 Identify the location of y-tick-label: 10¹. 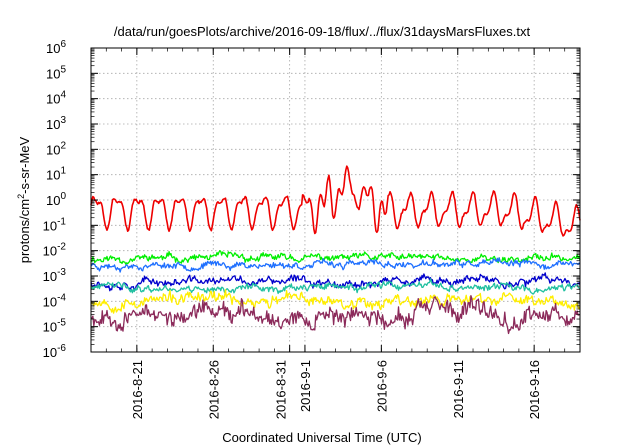
(56, 174).